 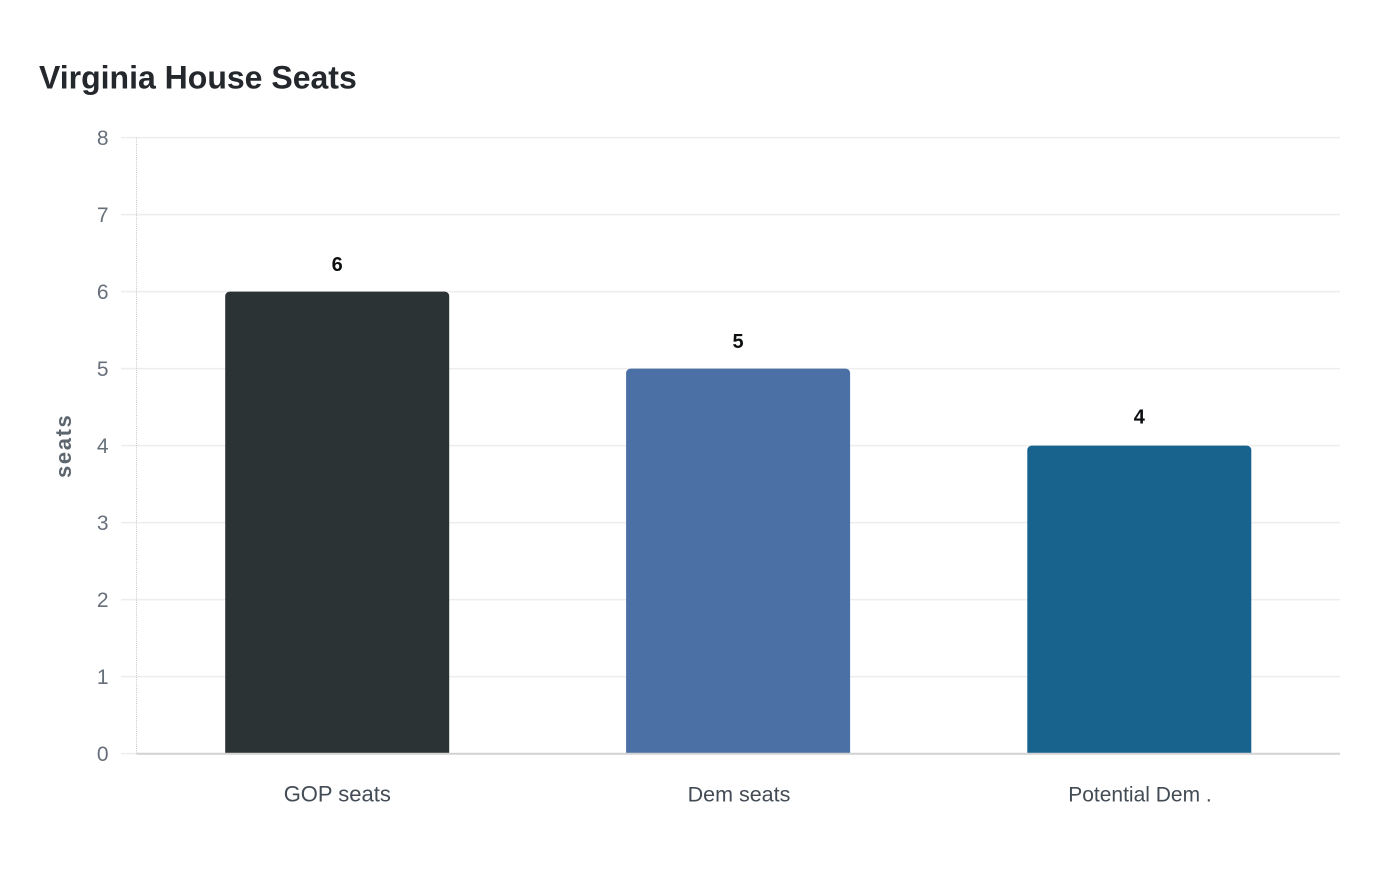 What do you see at coordinates (337, 794) in the screenshot?
I see `svg-text: GOP seats` at bounding box center [337, 794].